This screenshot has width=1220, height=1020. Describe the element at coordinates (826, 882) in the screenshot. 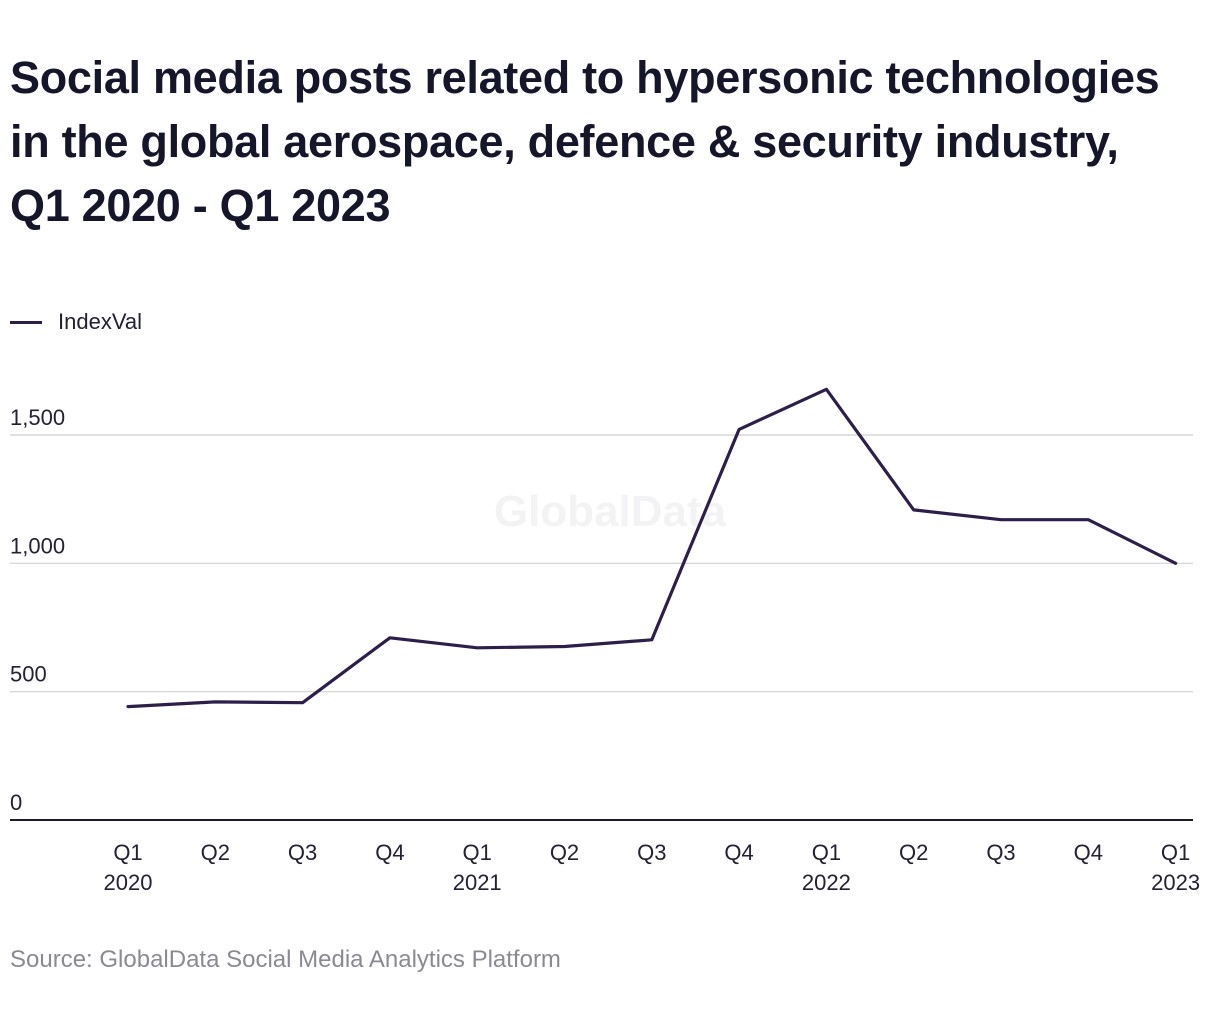

I see `x-tick-year-label: 2022` at that location.